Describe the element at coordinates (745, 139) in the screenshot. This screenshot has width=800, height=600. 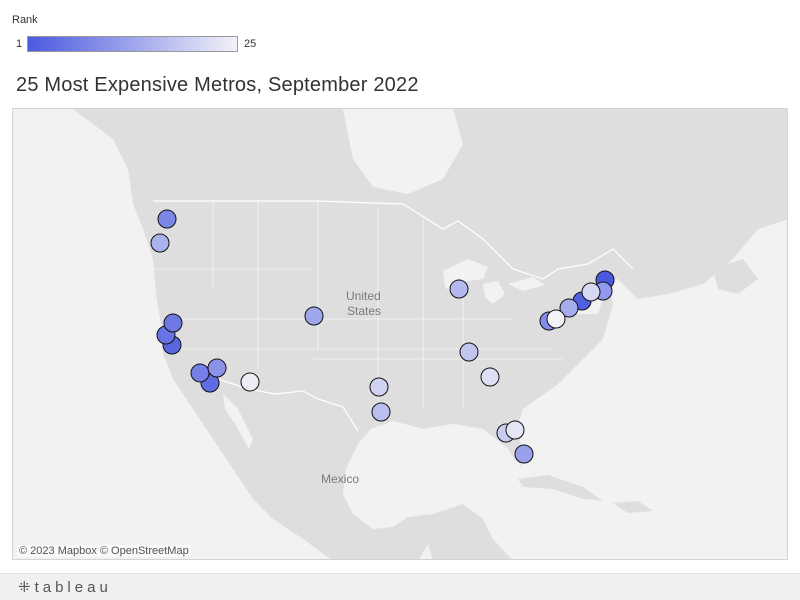
I see `greenland` at that location.